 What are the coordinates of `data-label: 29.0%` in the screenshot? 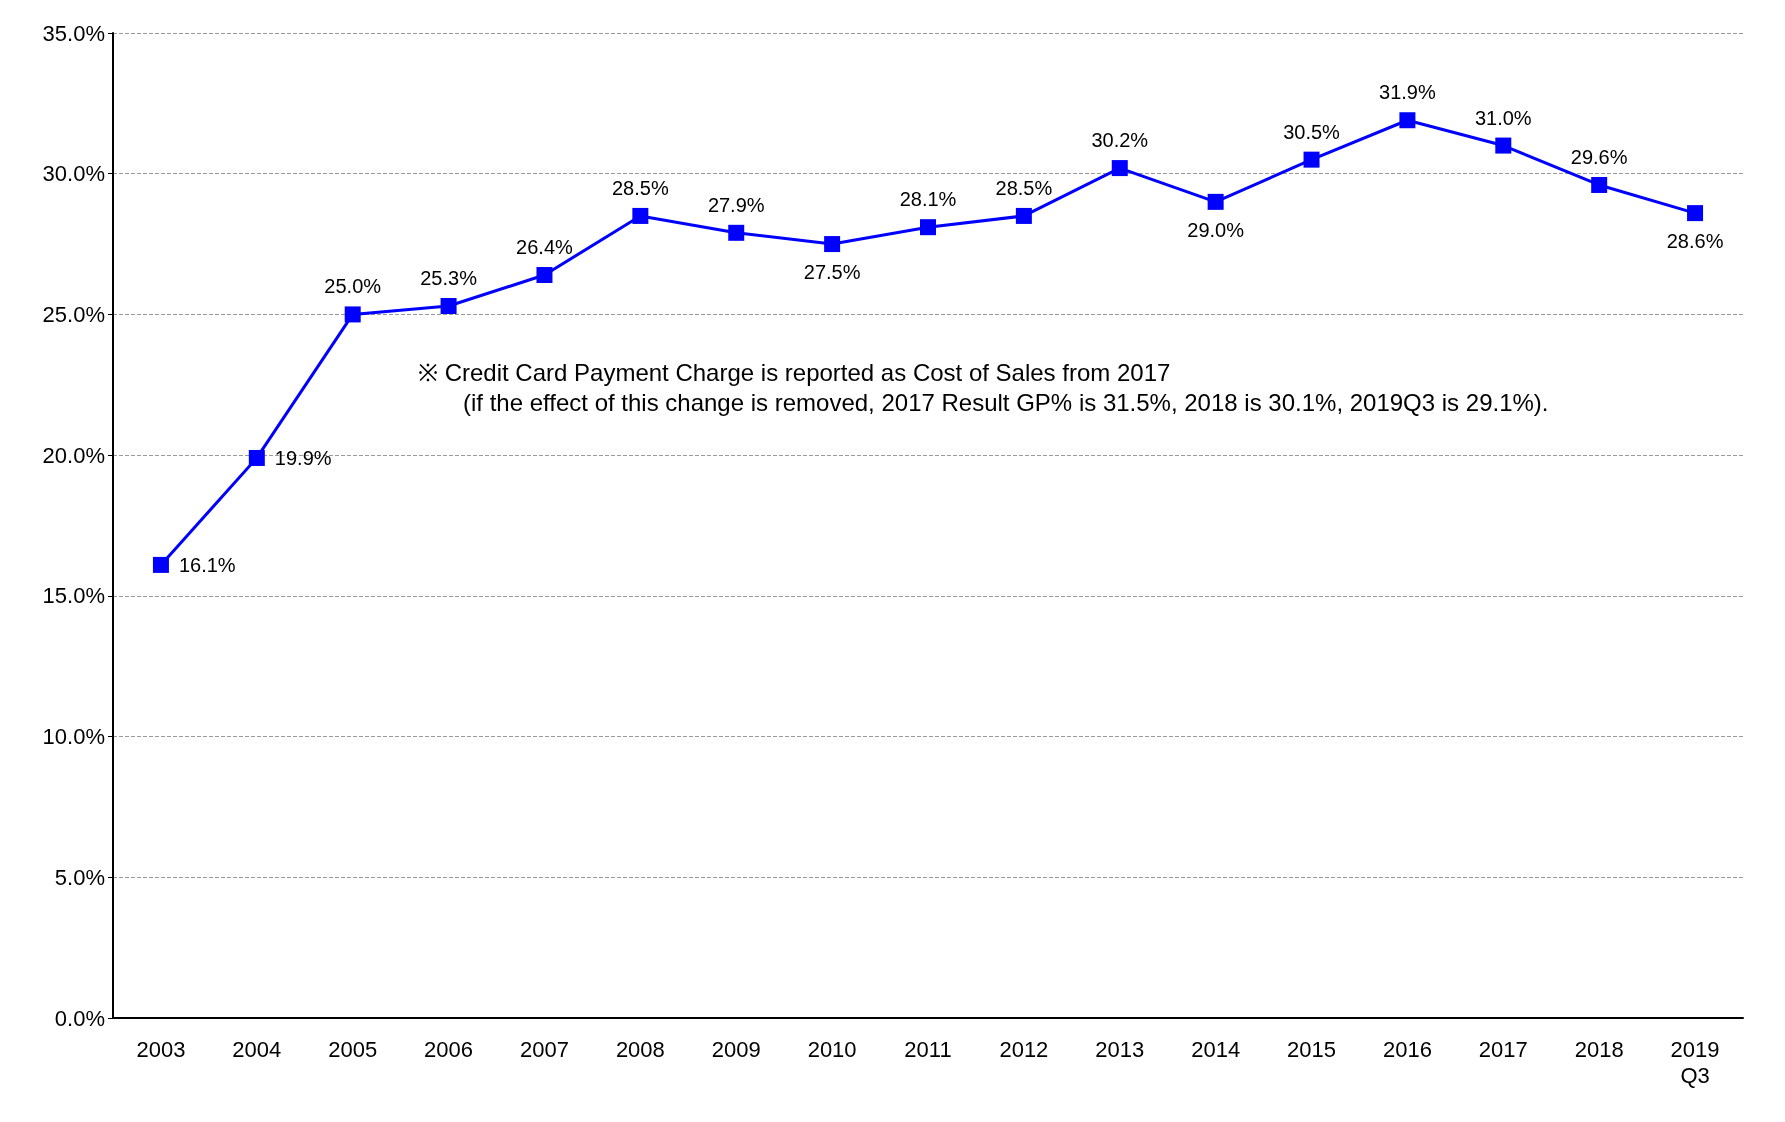 It's located at (1216, 229).